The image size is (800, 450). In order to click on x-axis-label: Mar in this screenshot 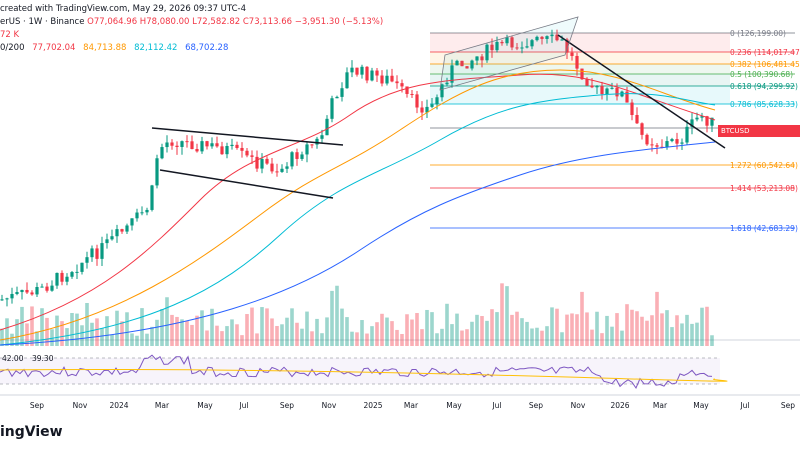, I will do `click(660, 405)`.